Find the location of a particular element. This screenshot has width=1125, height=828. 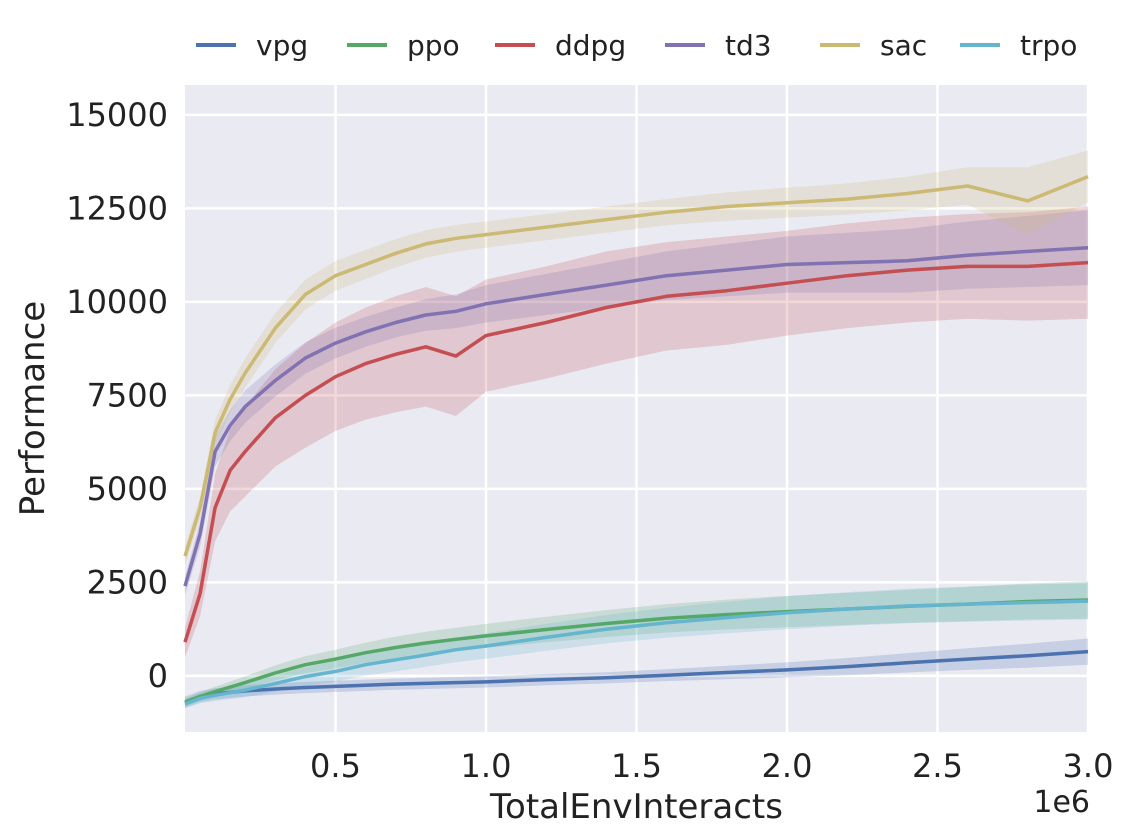

y-tick-label: 12500 is located at coordinates (117, 208).